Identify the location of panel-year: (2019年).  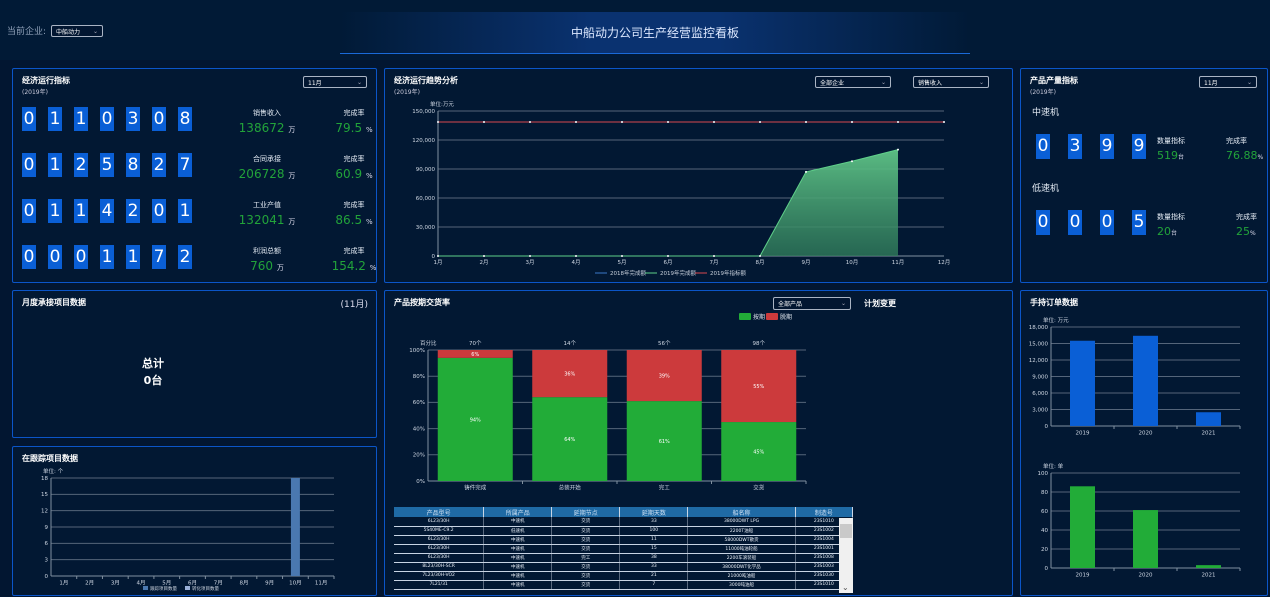
(35, 92).